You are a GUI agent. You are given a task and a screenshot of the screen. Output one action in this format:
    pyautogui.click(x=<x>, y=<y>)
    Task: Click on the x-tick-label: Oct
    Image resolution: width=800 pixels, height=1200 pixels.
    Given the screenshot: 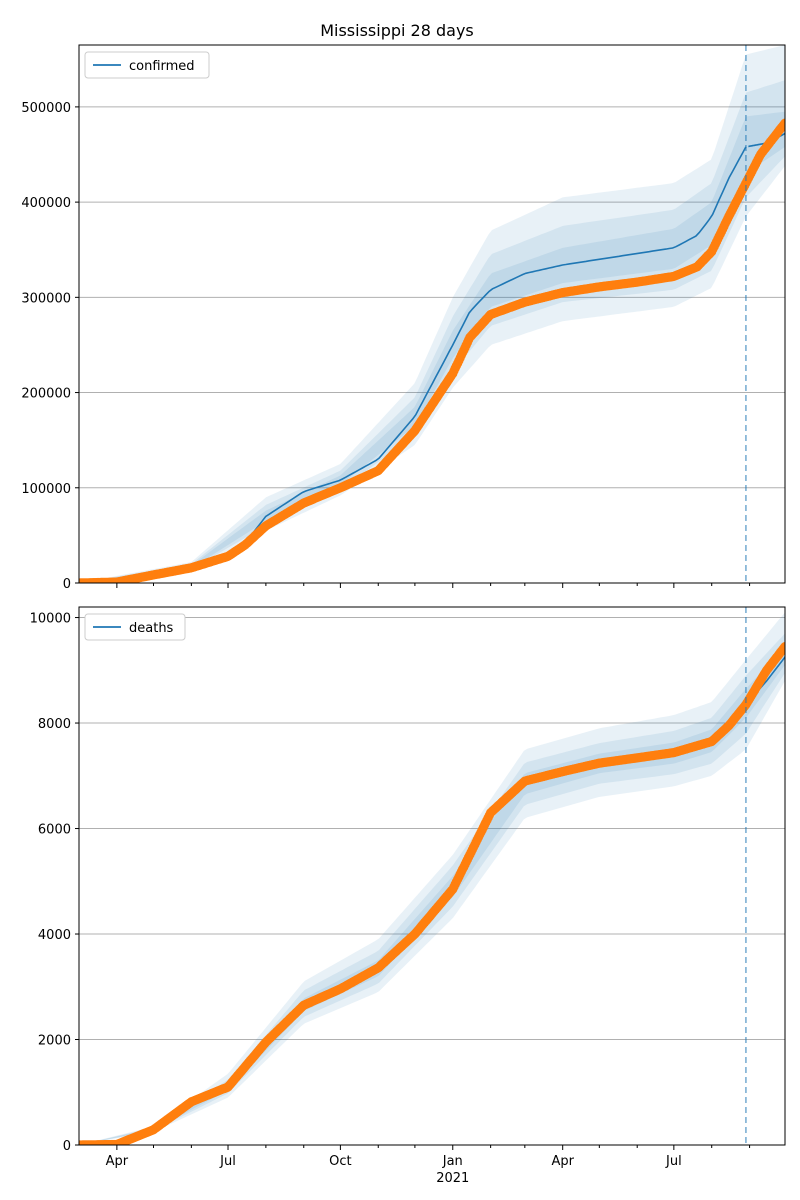 What is the action you would take?
    pyautogui.click(x=340, y=1161)
    